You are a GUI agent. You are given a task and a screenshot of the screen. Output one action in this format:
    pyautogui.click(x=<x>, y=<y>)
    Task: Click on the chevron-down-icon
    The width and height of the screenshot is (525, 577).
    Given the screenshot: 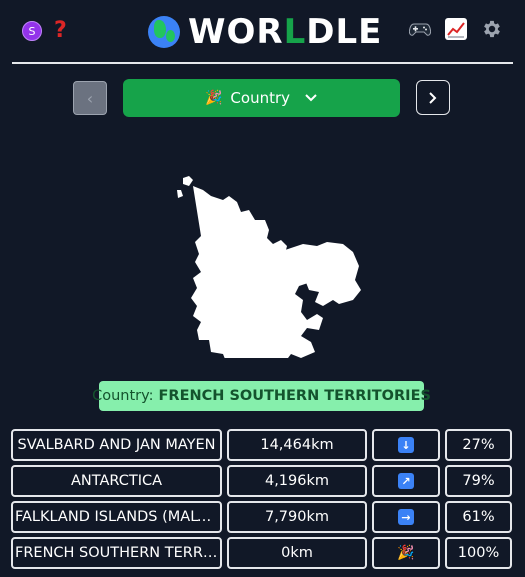 What is the action you would take?
    pyautogui.click(x=311, y=98)
    